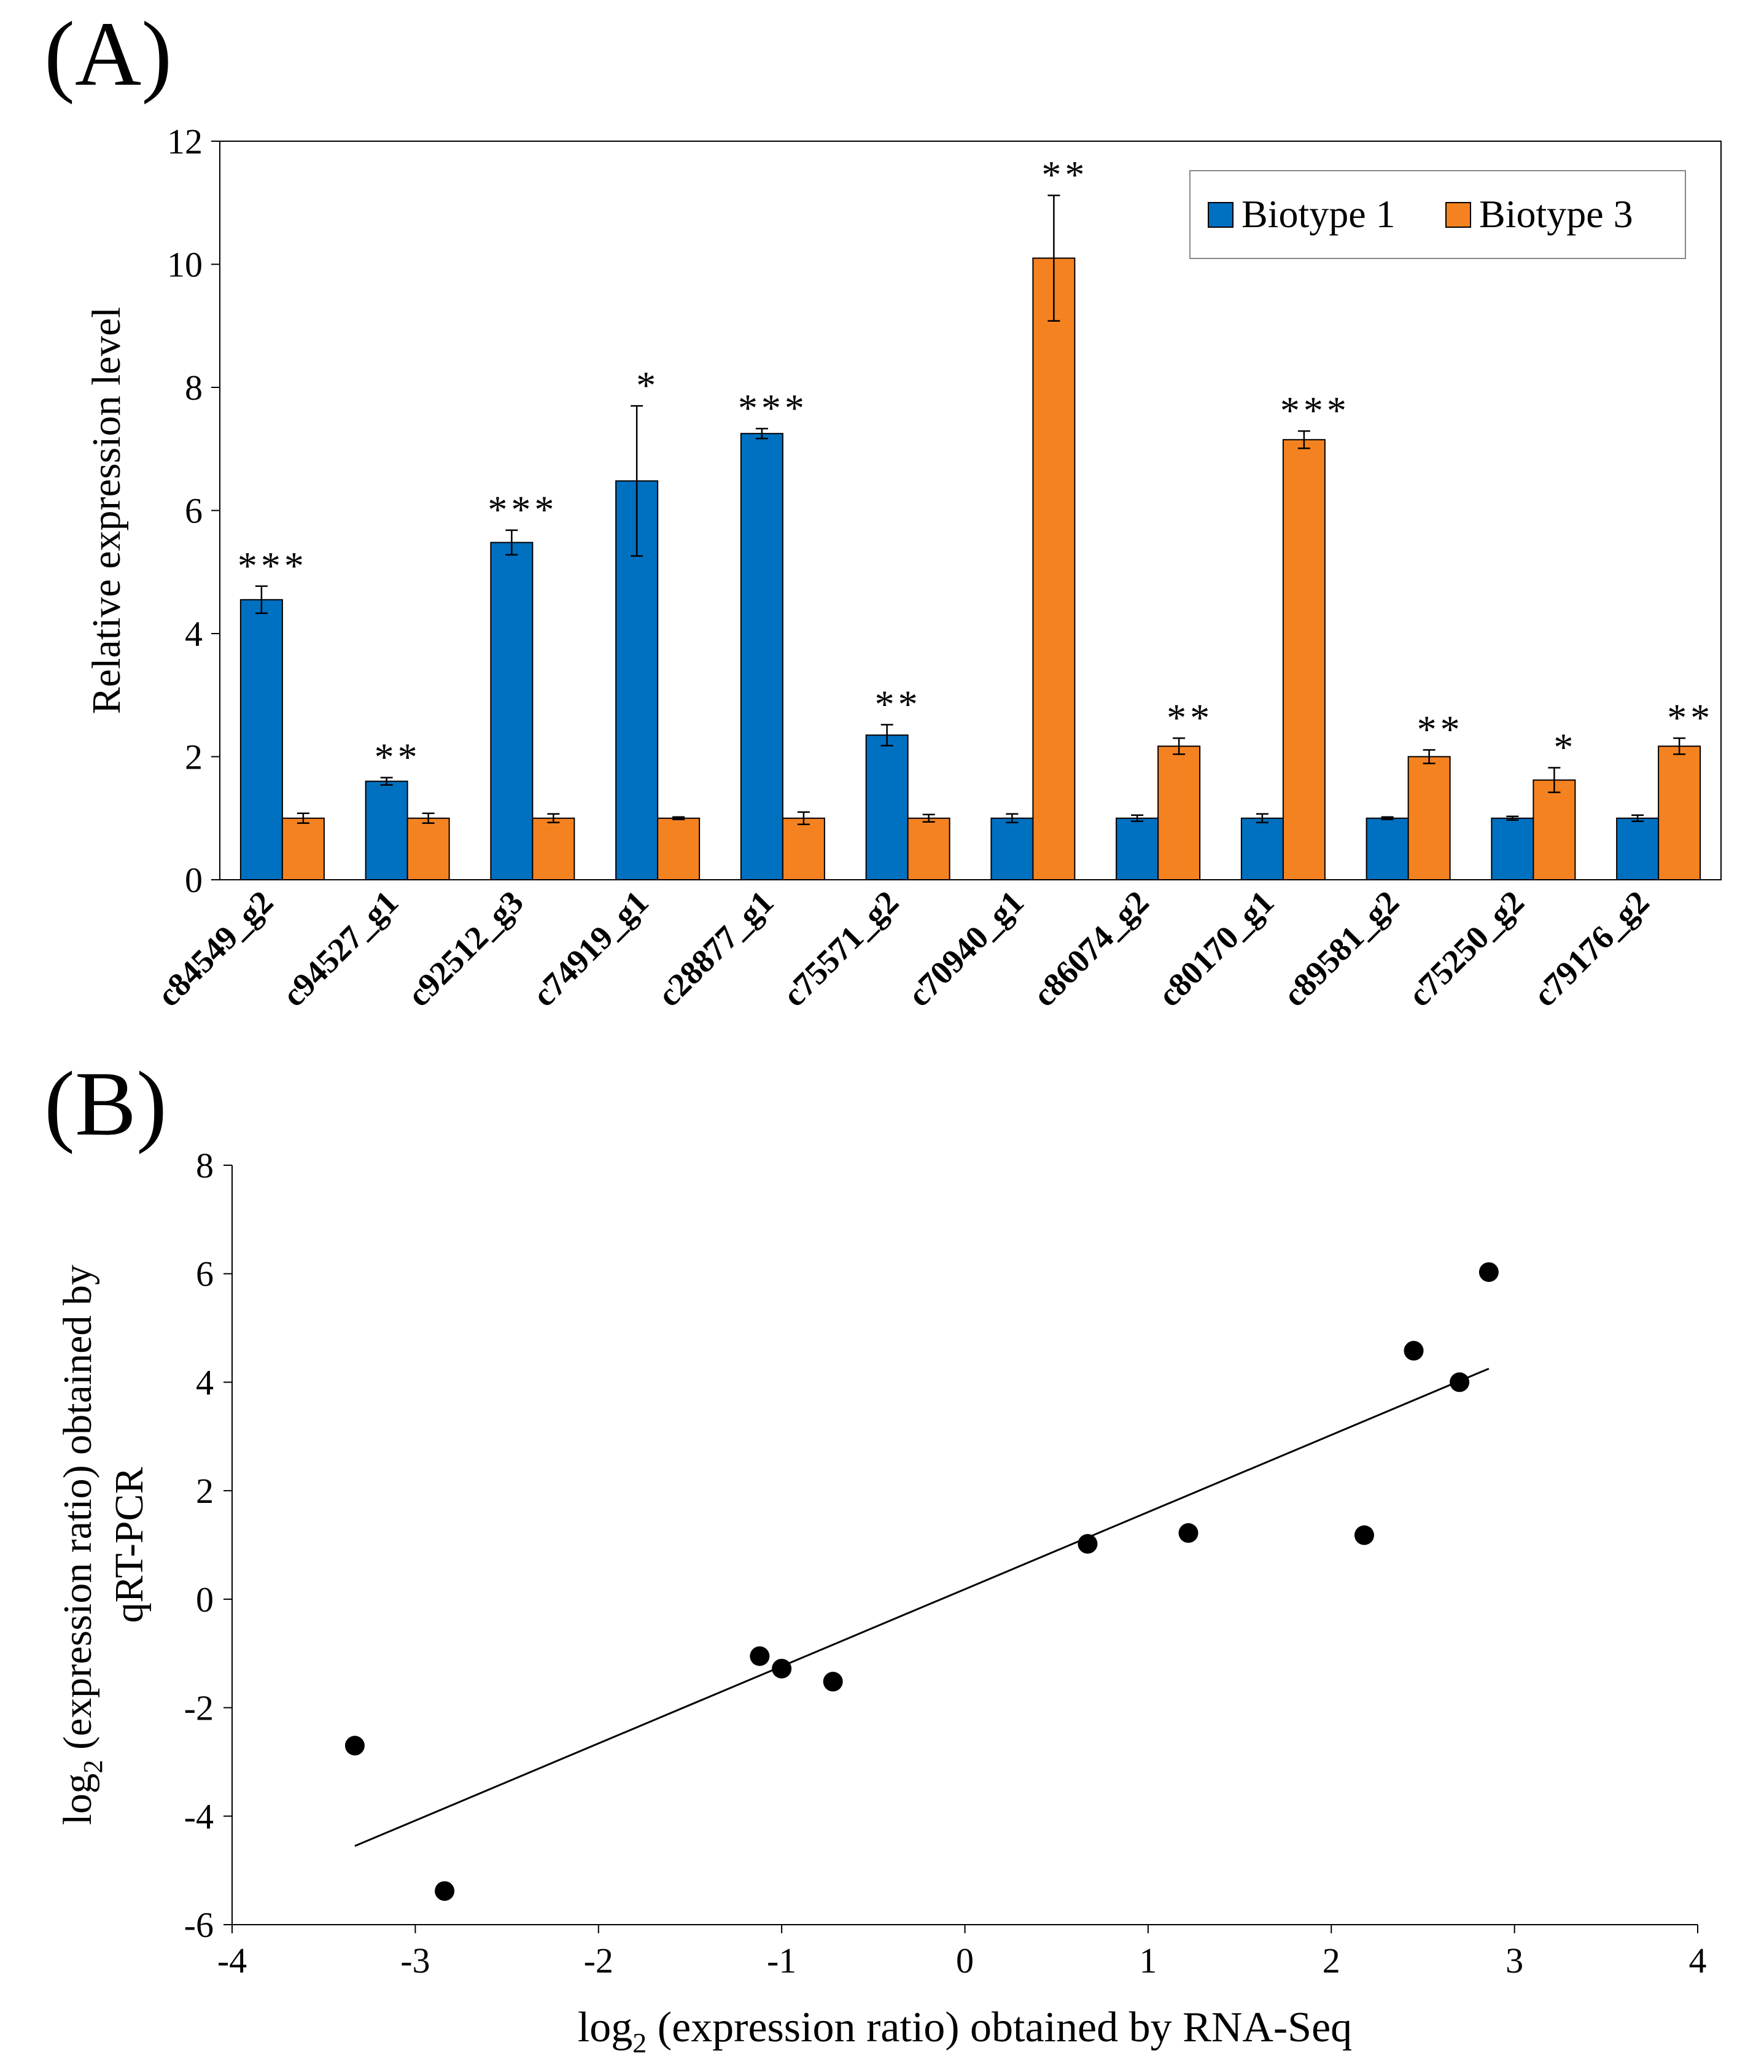  What do you see at coordinates (922, 1607) in the screenshot?
I see `trendline` at bounding box center [922, 1607].